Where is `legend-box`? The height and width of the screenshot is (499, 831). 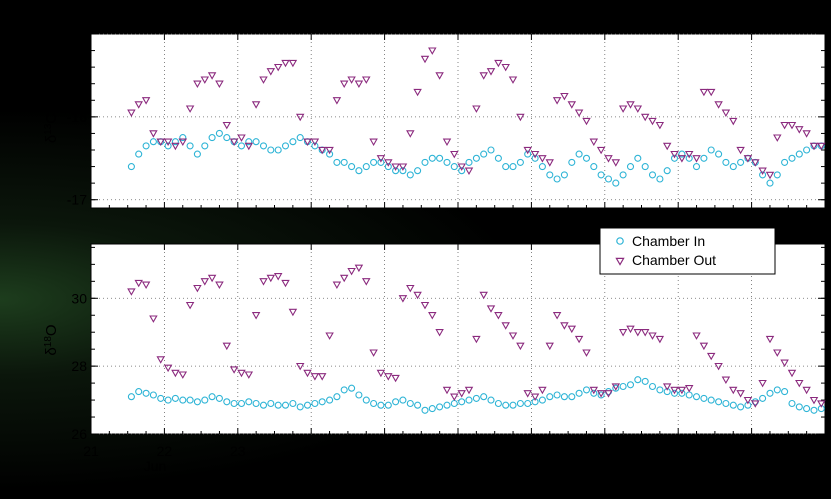 legend-box is located at coordinates (687, 251).